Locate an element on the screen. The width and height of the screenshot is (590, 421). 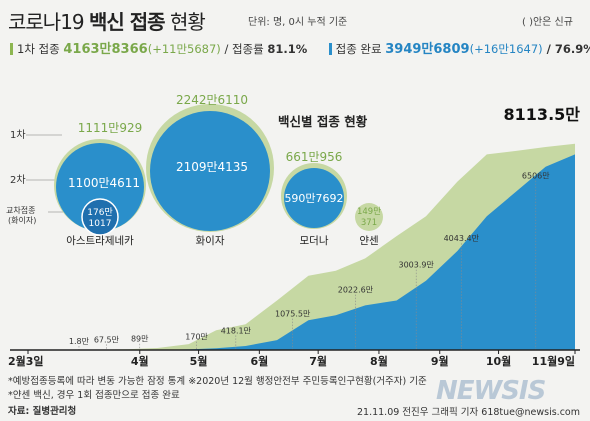
annotation-label: 6506만 is located at coordinates (536, 176).